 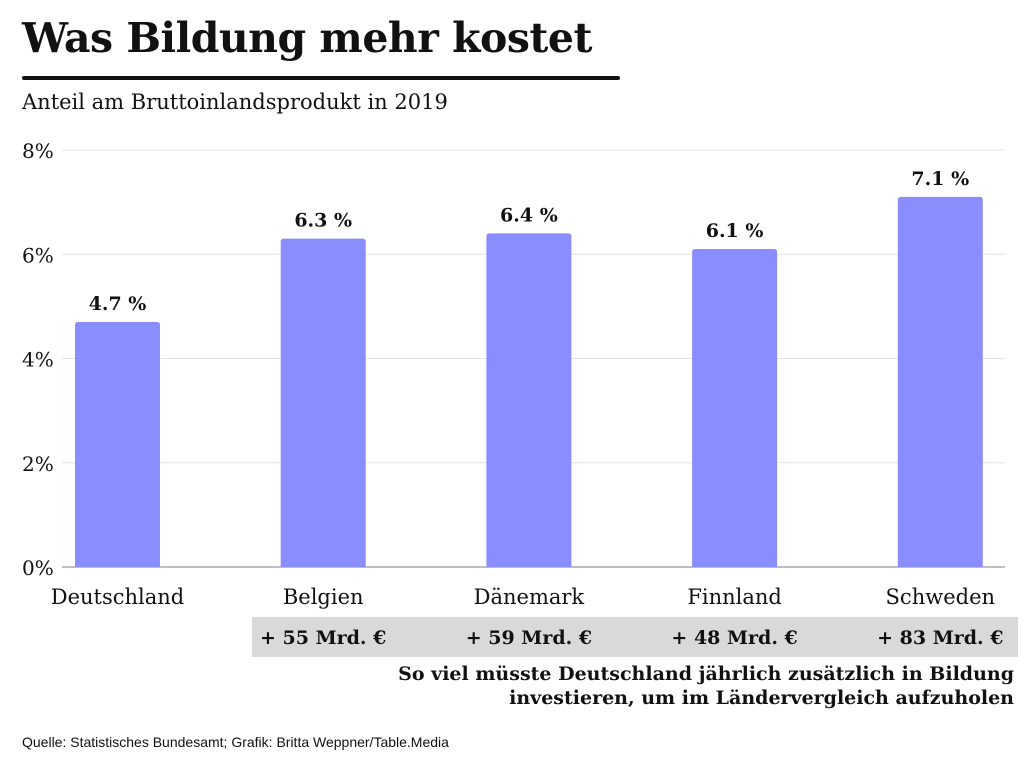 I want to click on x-category-label: Finnland, so click(x=734, y=597).